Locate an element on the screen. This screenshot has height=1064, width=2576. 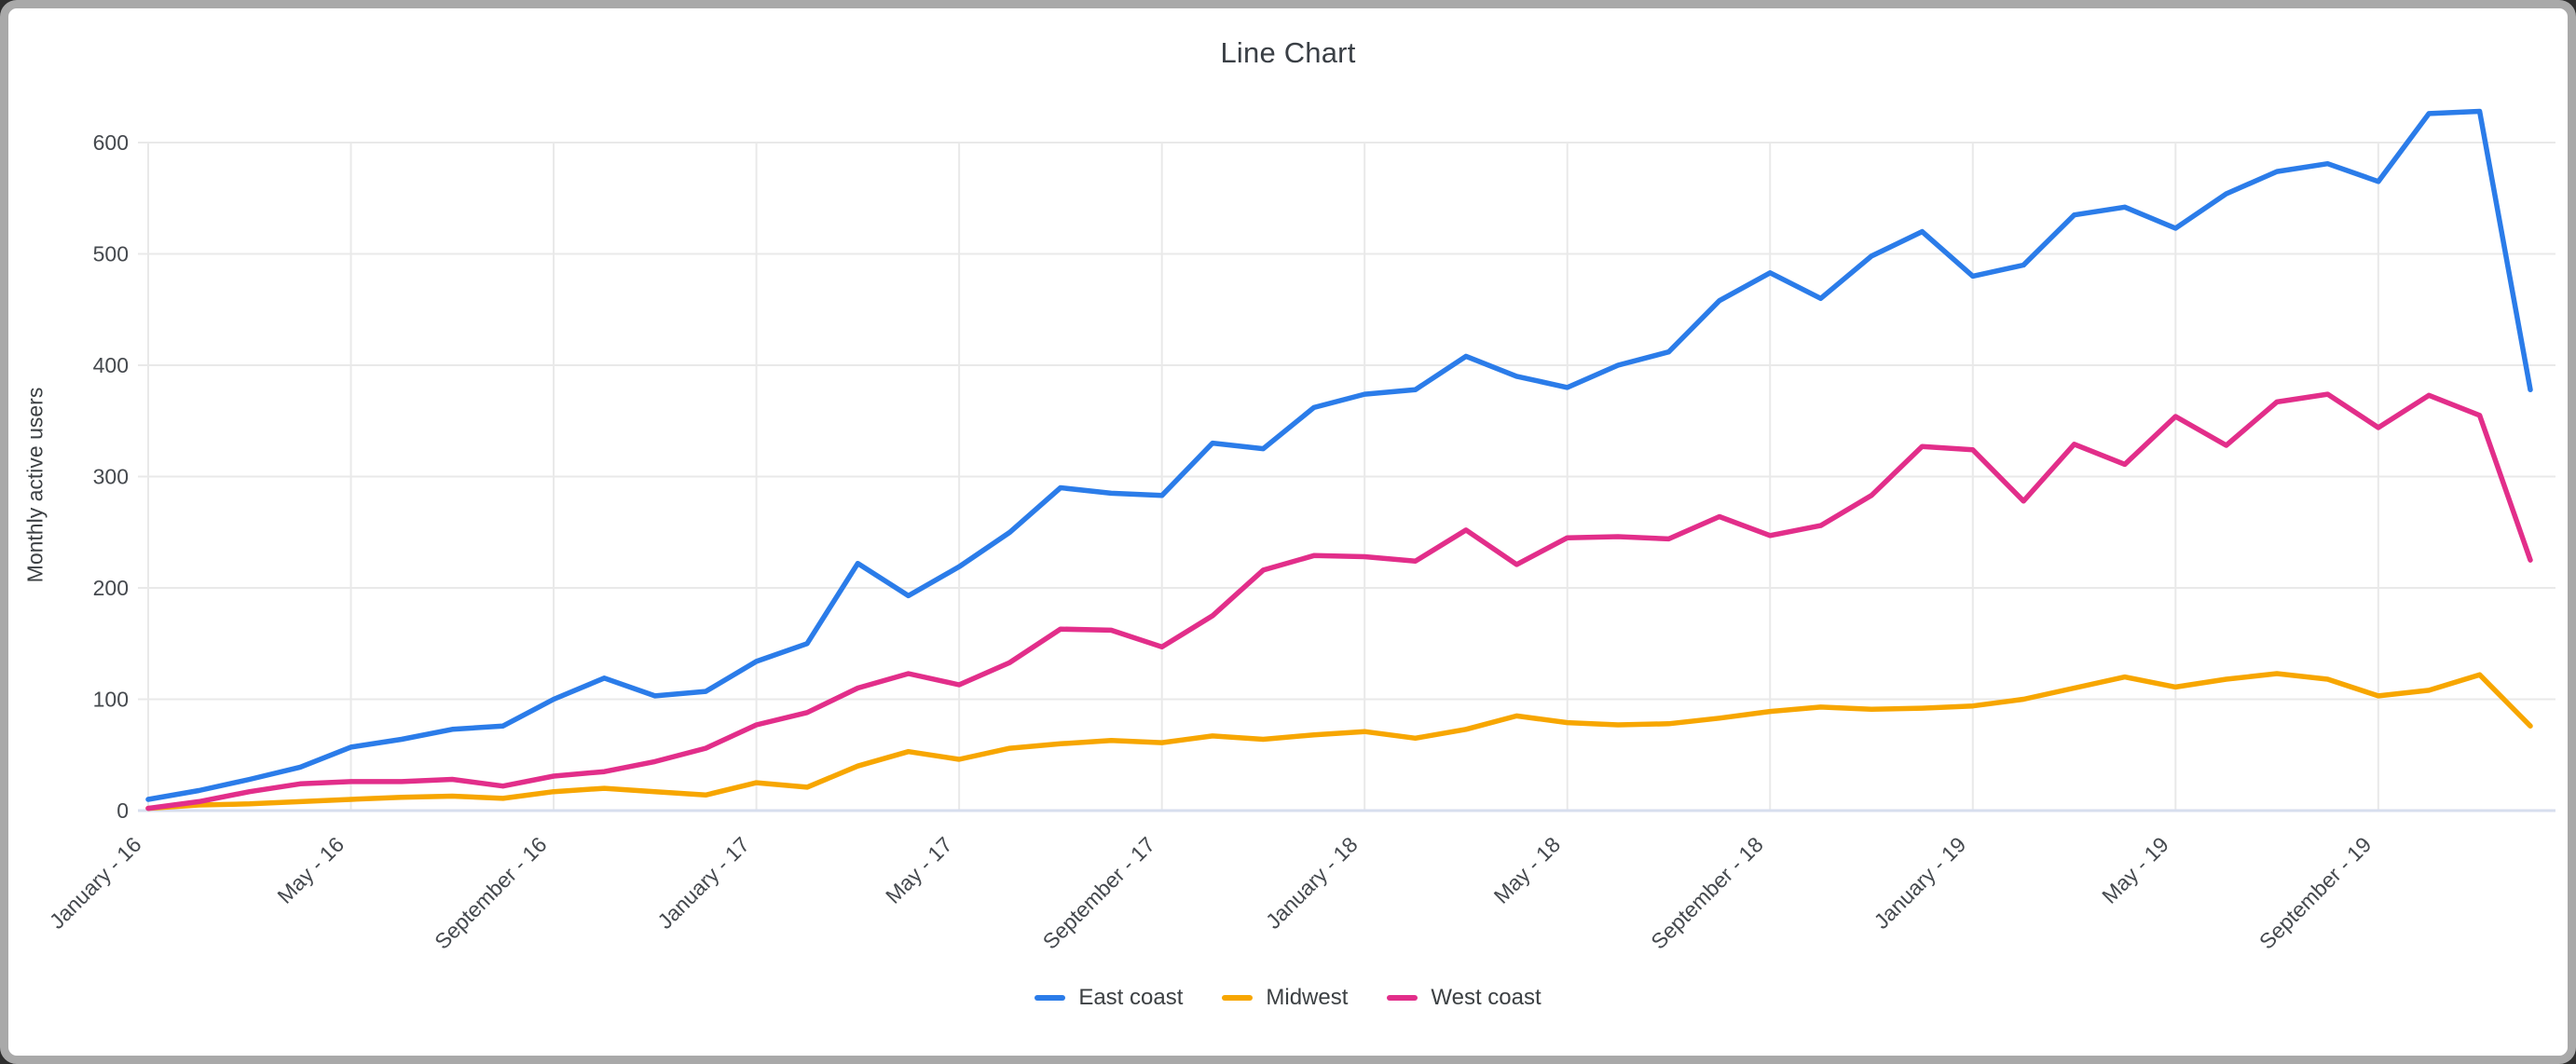
west-coast-line-swatch is located at coordinates (1402, 998).